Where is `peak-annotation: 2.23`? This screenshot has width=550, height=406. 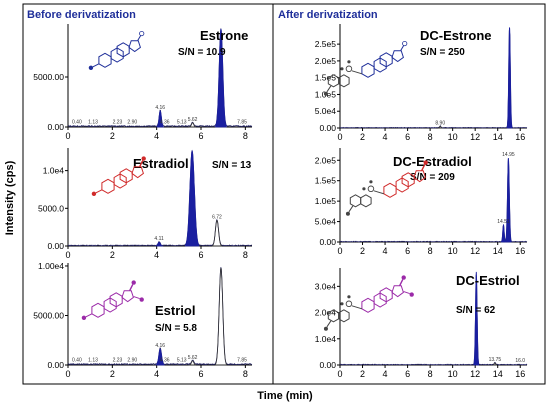 peak-annotation: 2.23 is located at coordinates (118, 360).